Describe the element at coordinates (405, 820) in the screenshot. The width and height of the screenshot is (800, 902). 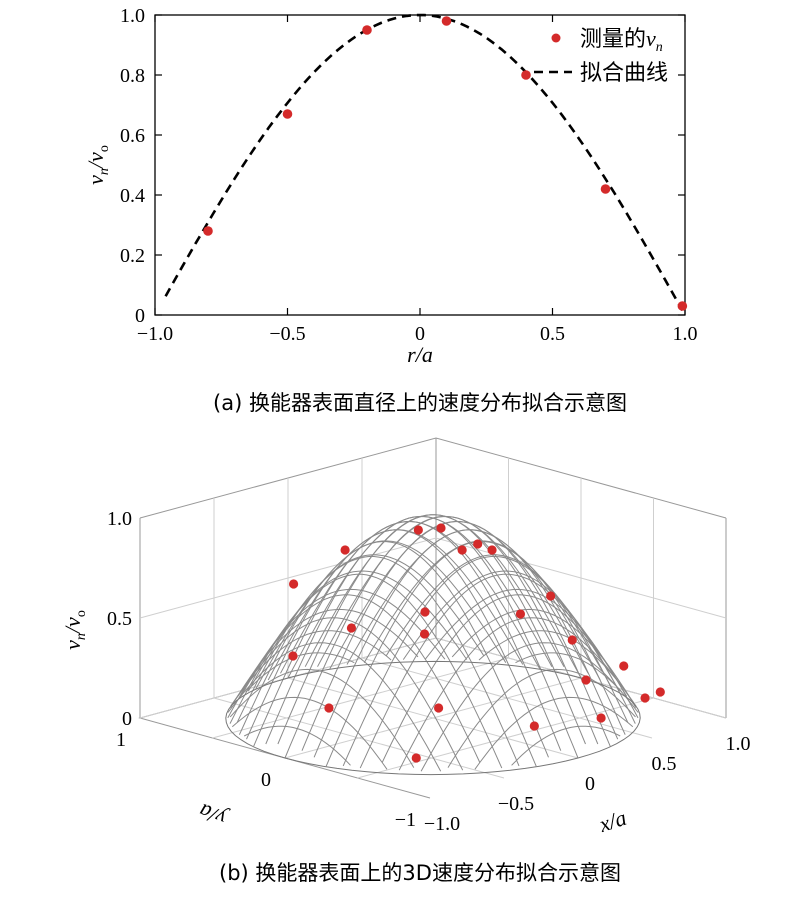
I see `y-tick-label: −1` at that location.